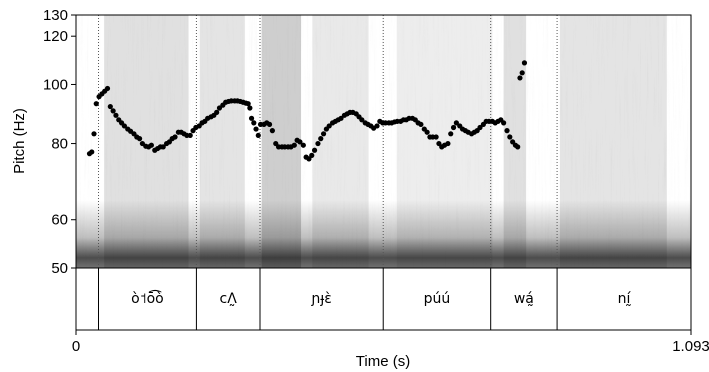 The width and height of the screenshot is (709, 372). Describe the element at coordinates (55, 36) in the screenshot. I see `y-tick-label: 120` at that location.